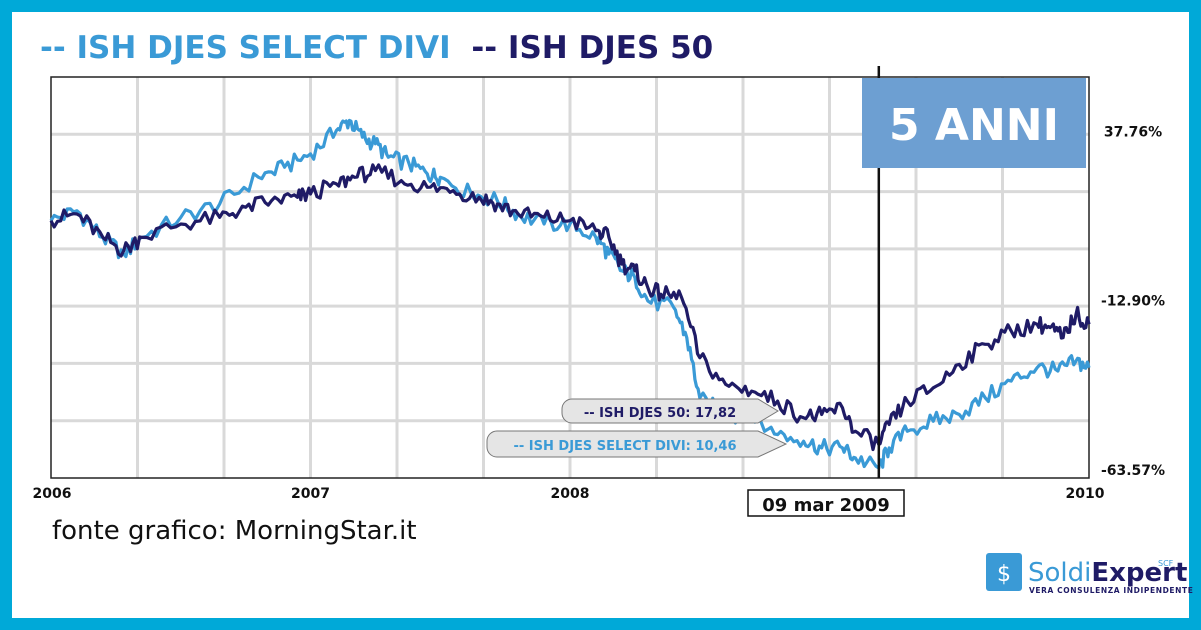 Image resolution: width=1201 pixels, height=630 pixels. What do you see at coordinates (974, 125) in the screenshot?
I see `period-badge-label: 5 ANNI` at bounding box center [974, 125].